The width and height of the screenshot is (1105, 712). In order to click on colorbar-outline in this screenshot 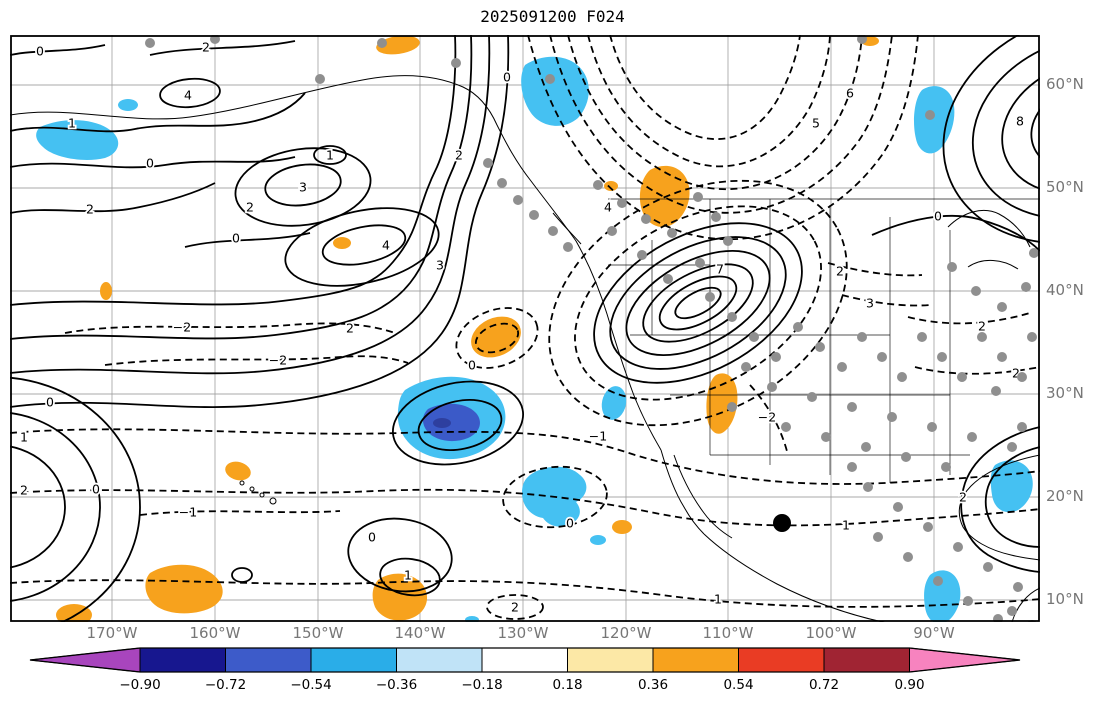, I will do `click(525, 660)`.